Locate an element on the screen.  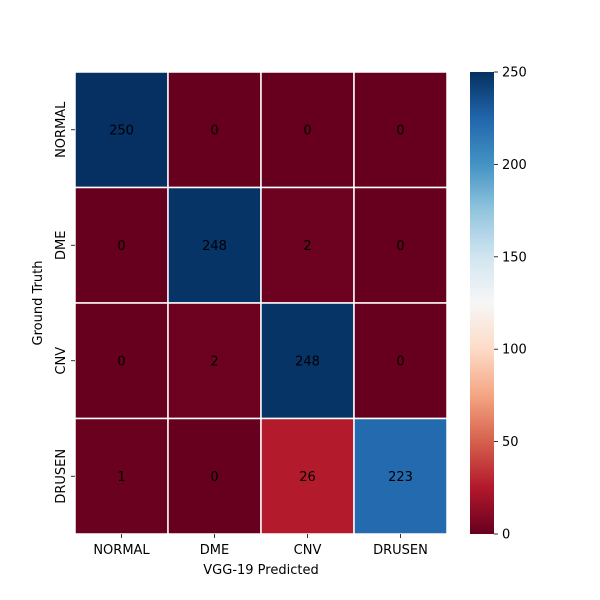
cell-value-label: 26 is located at coordinates (307, 477).